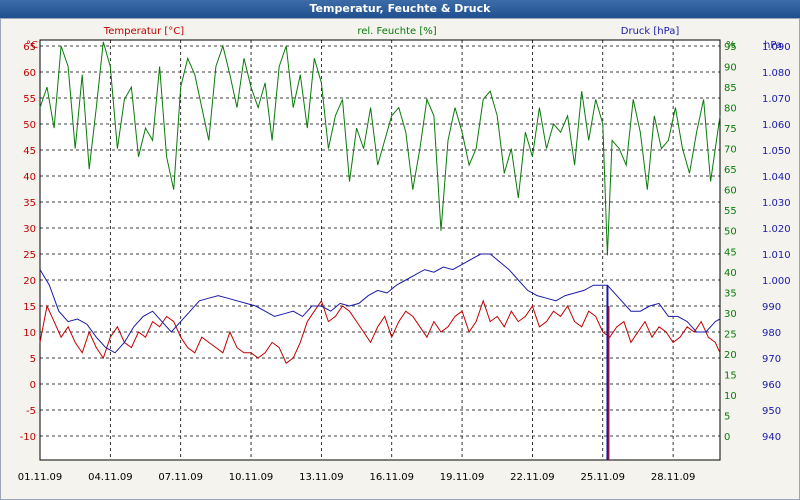  Describe the element at coordinates (771, 411) in the screenshot. I see `right-tick-label: 950` at that location.